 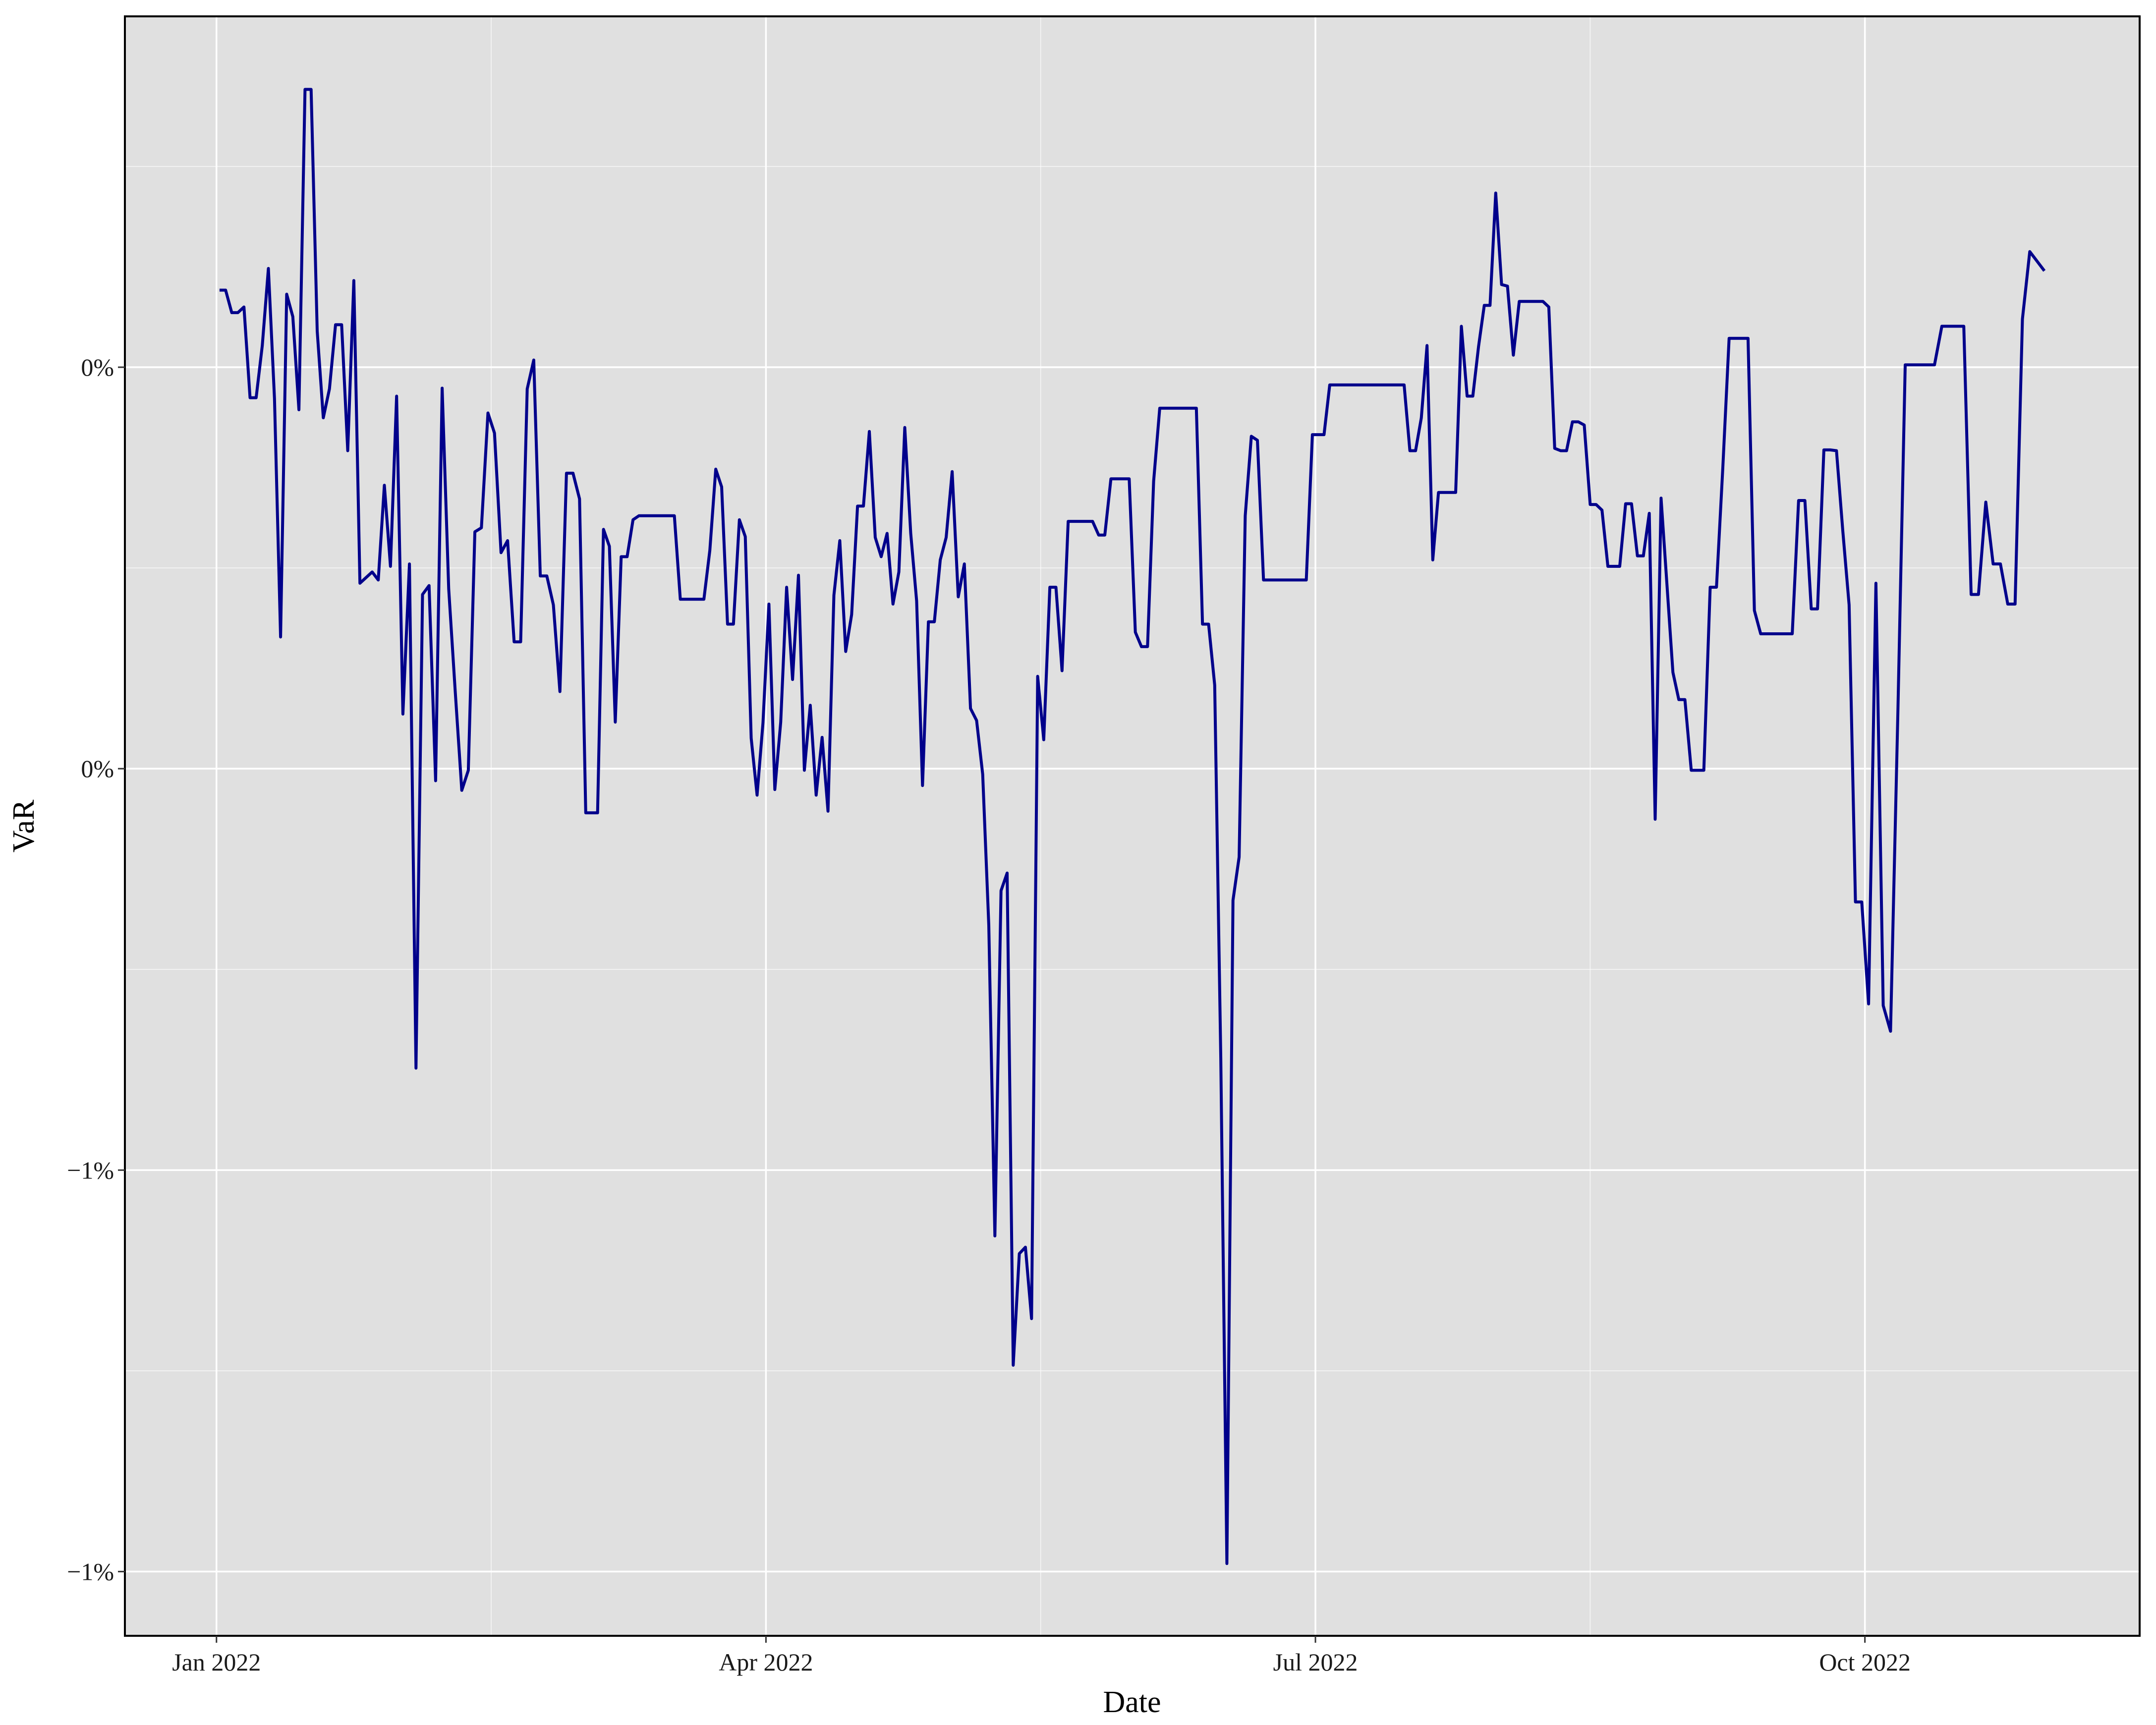 I want to click on x-tick-label: Oct 2022, so click(x=1865, y=1662).